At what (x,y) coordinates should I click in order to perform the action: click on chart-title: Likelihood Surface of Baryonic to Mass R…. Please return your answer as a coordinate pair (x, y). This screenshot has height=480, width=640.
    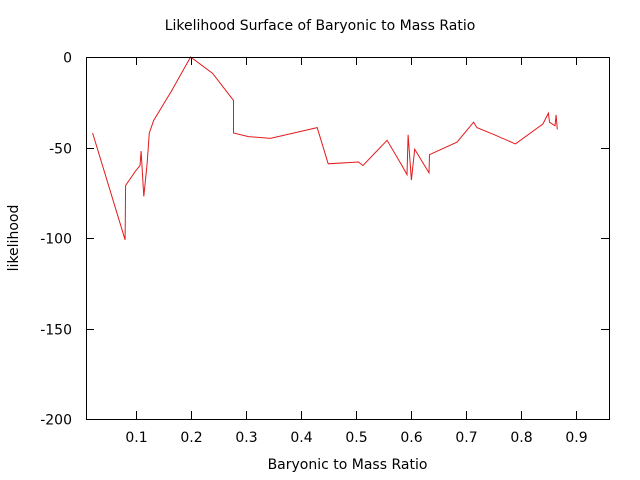
    Looking at the image, I should click on (320, 26).